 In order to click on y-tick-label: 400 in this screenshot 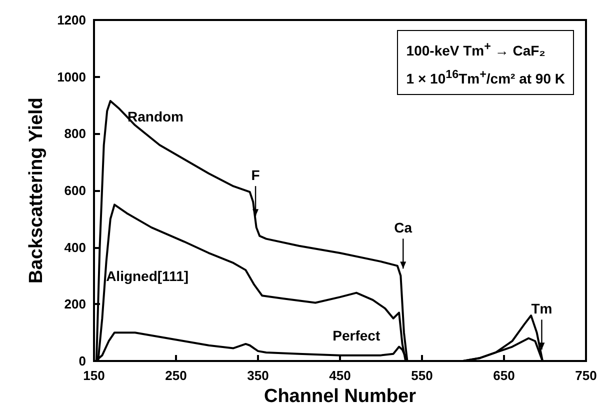, I will do `click(75, 247)`.